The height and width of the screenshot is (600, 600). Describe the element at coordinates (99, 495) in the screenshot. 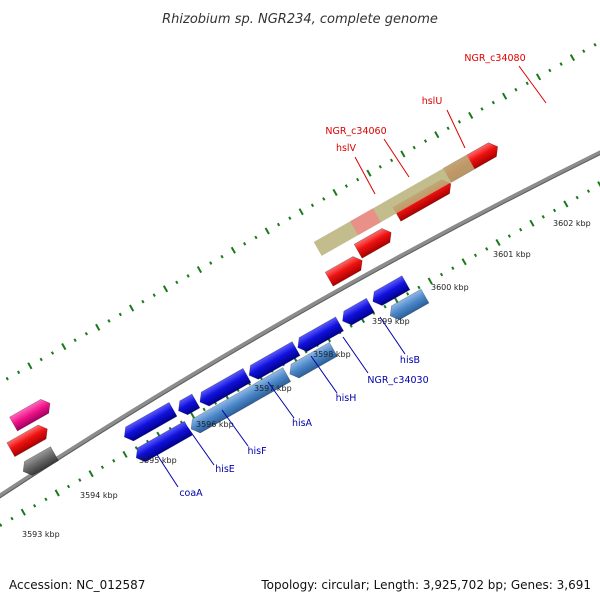

I see `tick-label: 3594 kbp` at that location.